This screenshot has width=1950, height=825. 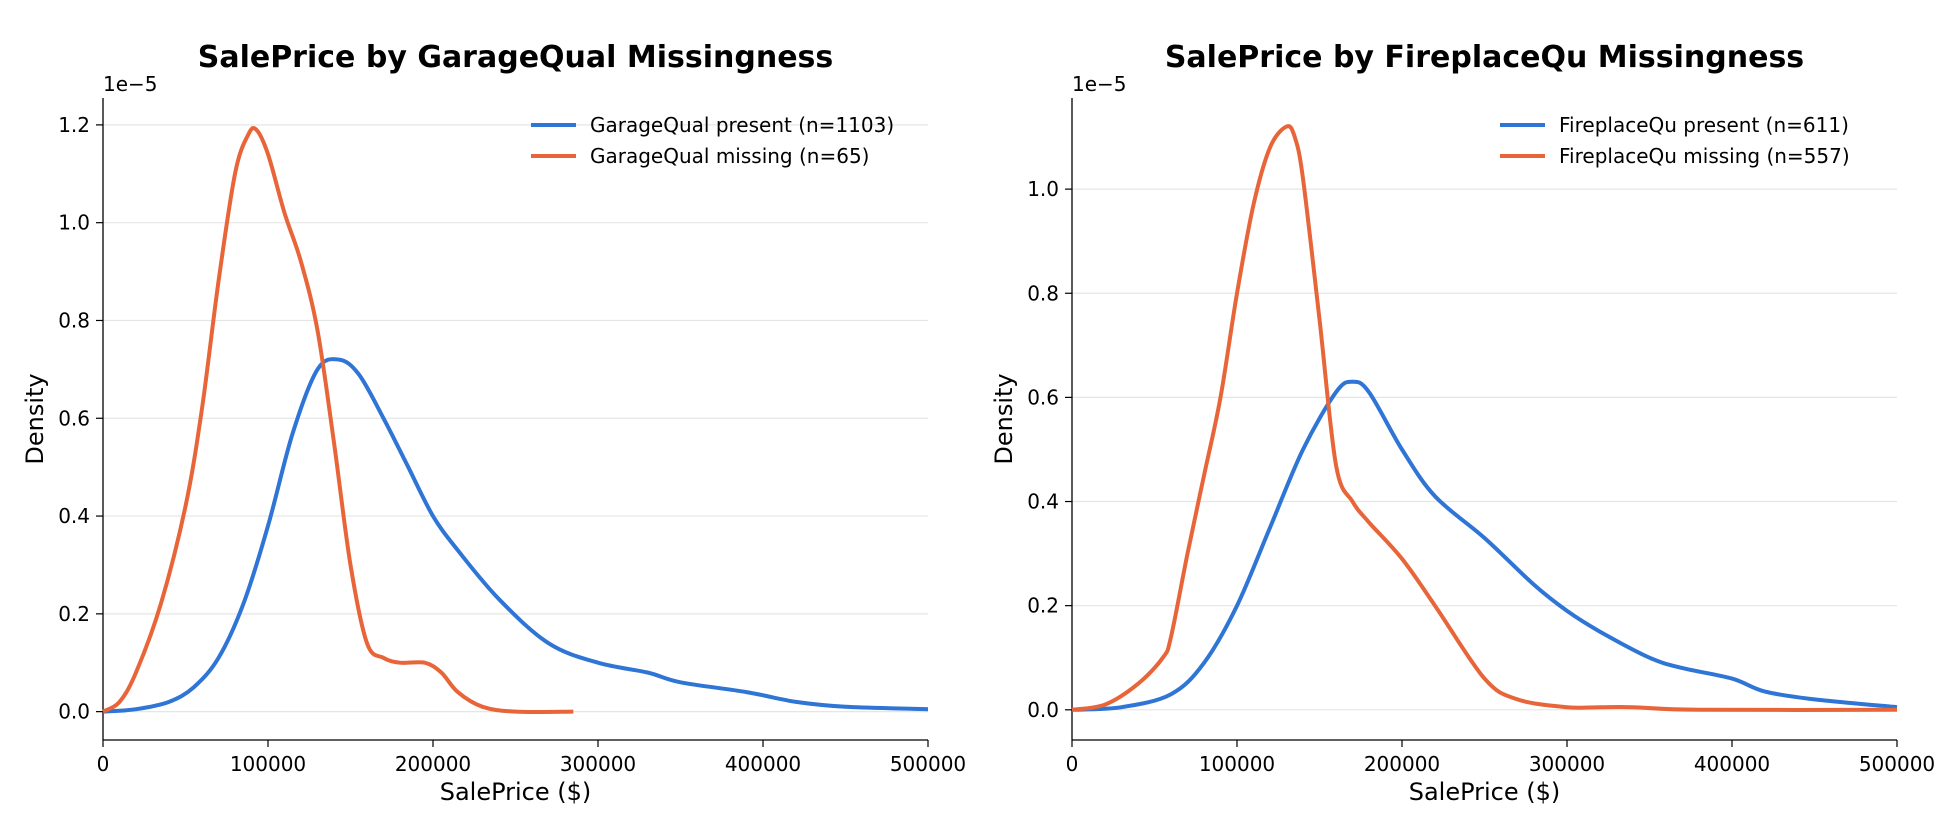 What do you see at coordinates (1704, 156) in the screenshot?
I see `legend-label: FireplaceQu missing (n=557)` at bounding box center [1704, 156].